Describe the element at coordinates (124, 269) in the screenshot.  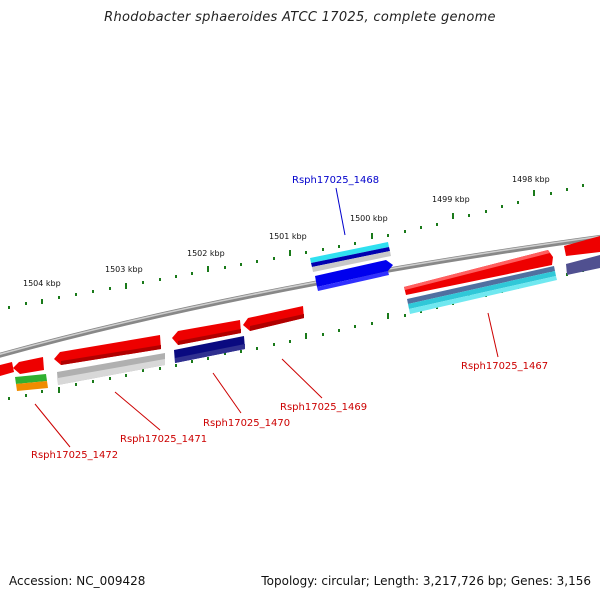
I see `kbp-label-1503: 1503 kbp` at that location.